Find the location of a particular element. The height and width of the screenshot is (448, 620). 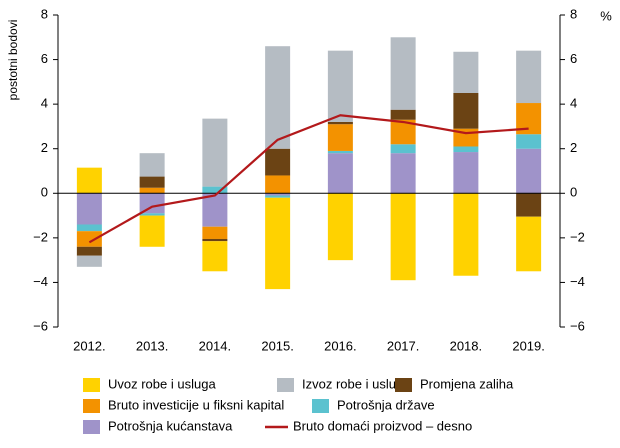

y2-tick-label: 2 is located at coordinates (573, 147).